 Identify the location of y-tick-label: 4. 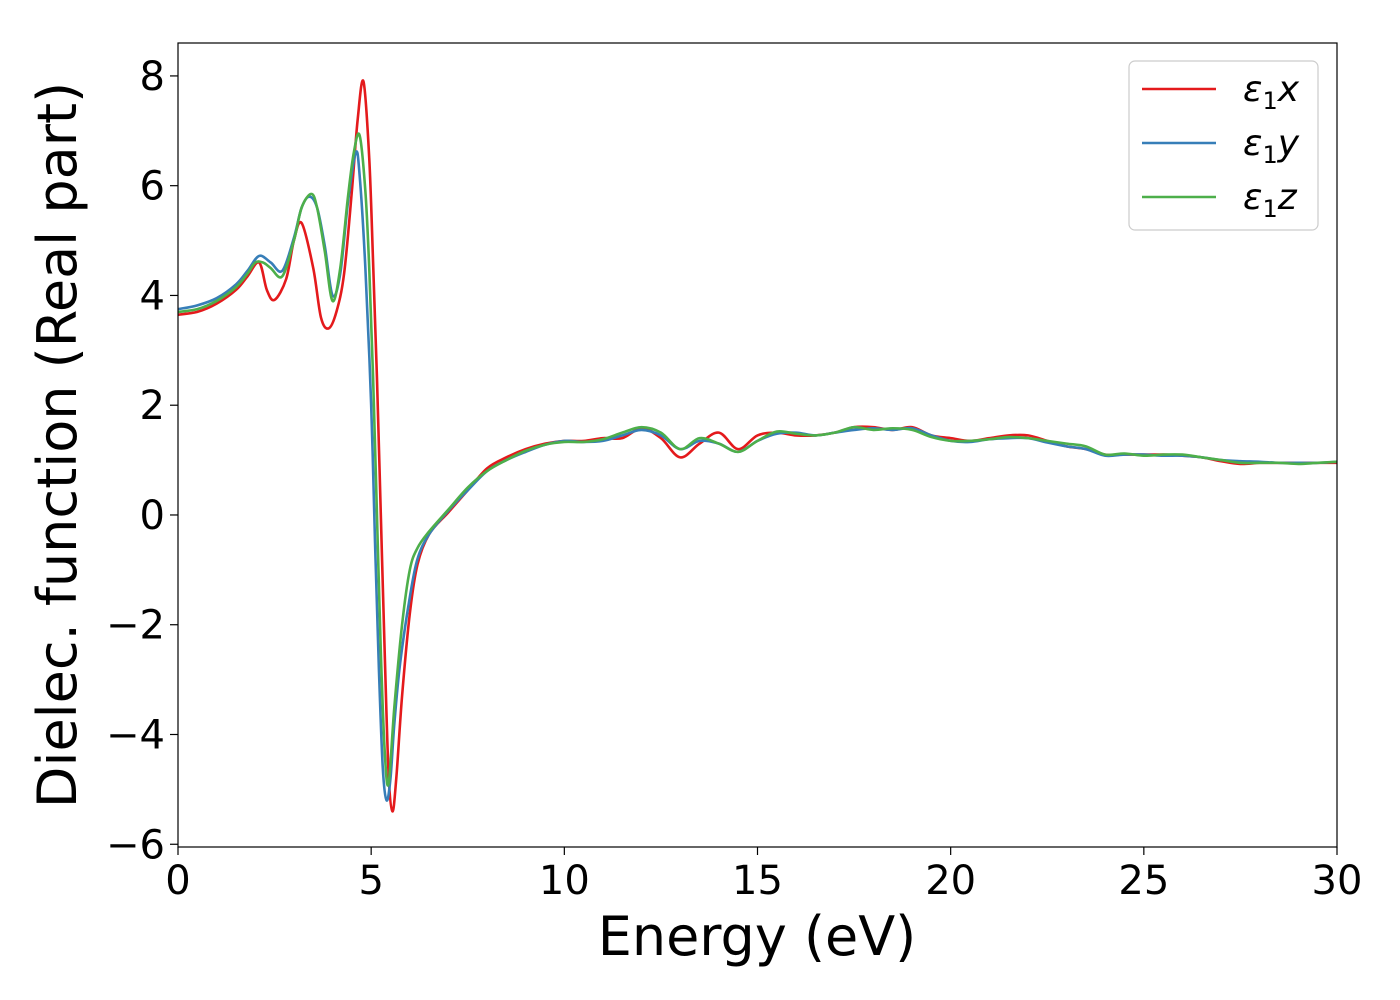
(152, 296).